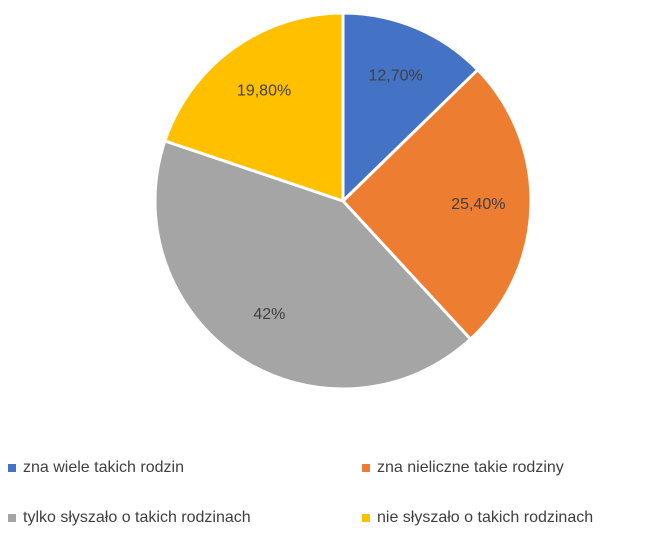  What do you see at coordinates (470, 467) in the screenshot?
I see `legend-label: zna nieliczne takie rodziny` at bounding box center [470, 467].